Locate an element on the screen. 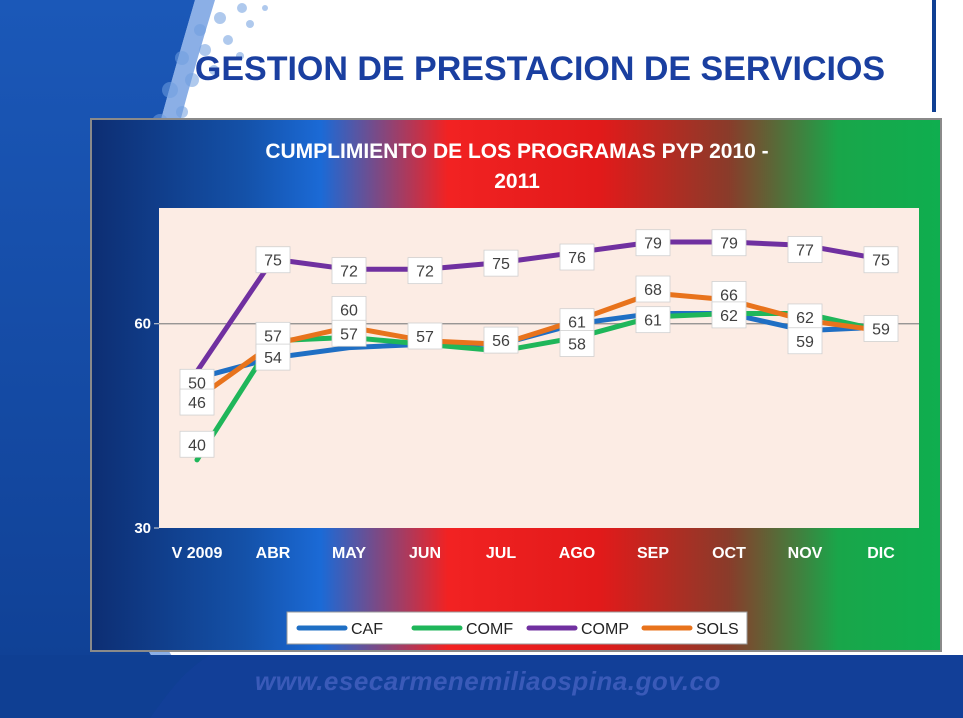  data-label: 46 is located at coordinates (197, 403).